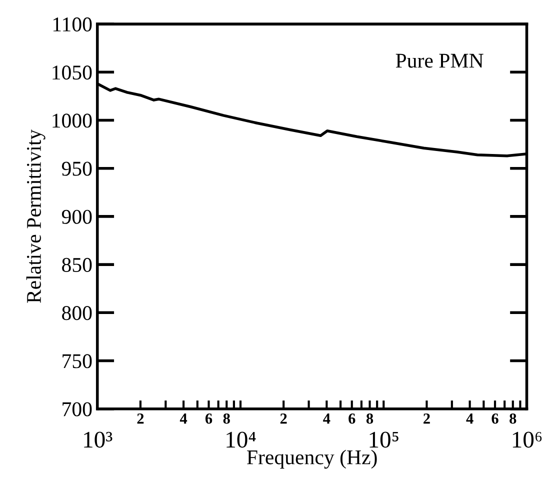 The width and height of the screenshot is (547, 481). Describe the element at coordinates (36, 216) in the screenshot. I see `y-axis-title: Relative Permittivity` at that location.